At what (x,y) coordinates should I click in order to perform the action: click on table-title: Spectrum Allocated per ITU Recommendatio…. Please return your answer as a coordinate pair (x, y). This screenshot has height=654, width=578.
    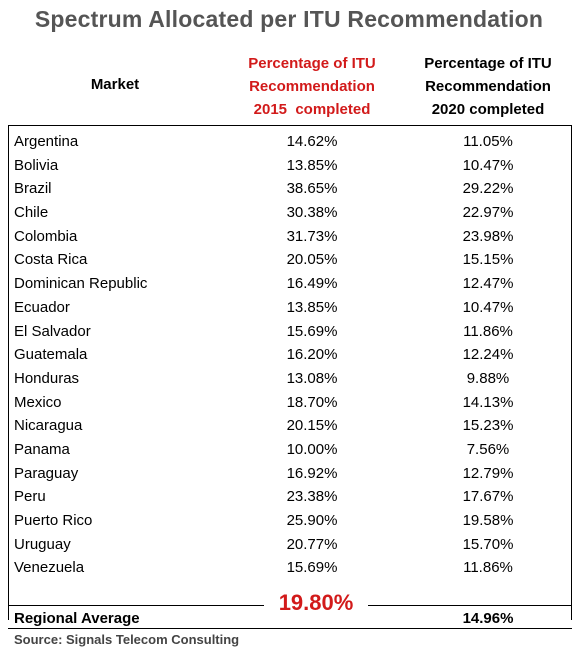
    Looking at the image, I should click on (289, 19).